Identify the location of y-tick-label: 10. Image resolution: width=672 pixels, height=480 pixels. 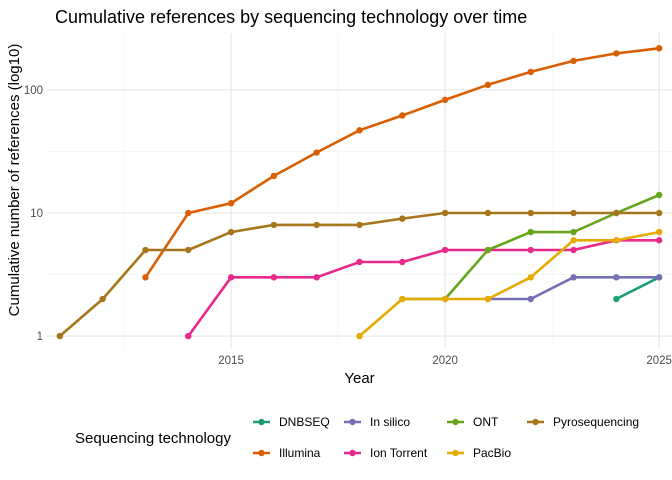
(36, 214).